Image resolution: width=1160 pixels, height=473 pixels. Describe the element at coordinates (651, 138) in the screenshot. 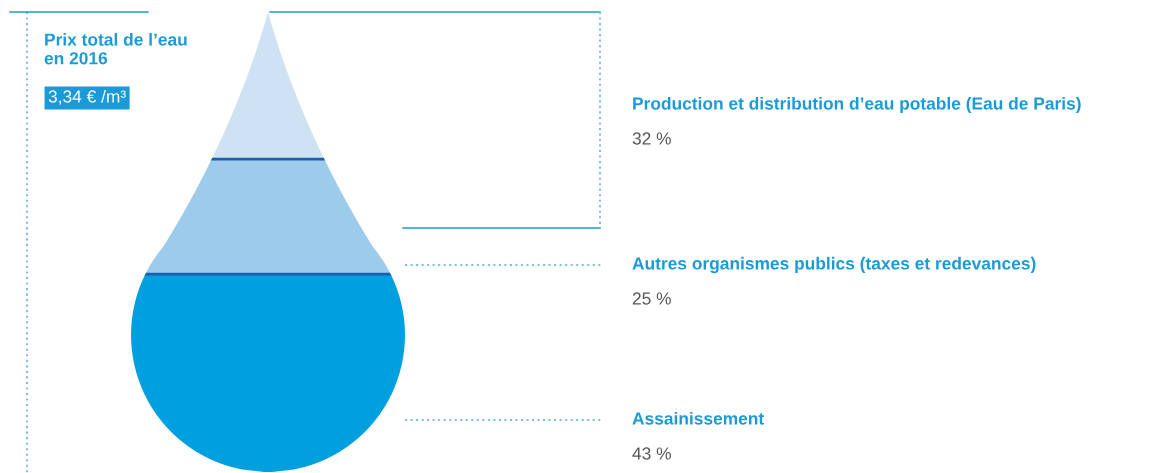

I see `data-label: 32 %` at that location.